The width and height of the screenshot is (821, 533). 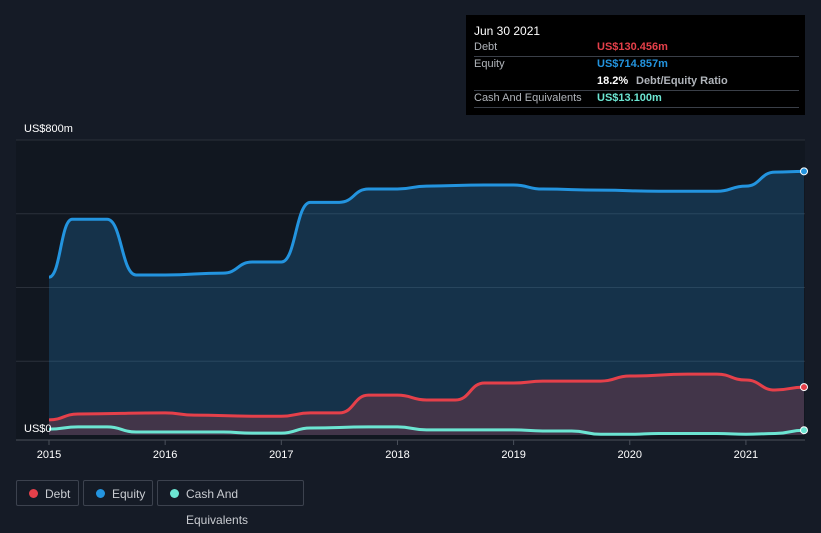 What do you see at coordinates (33, 493) in the screenshot?
I see `debt-dot-icon` at bounding box center [33, 493].